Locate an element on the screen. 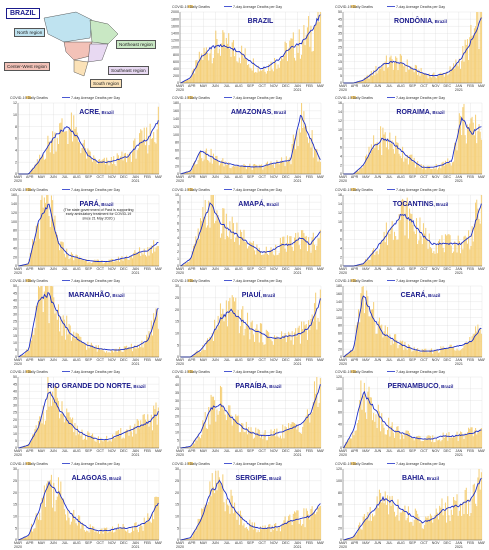 This screenshot has height=550, width=489. y-tick-label: 10 is located at coordinates (340, 130).